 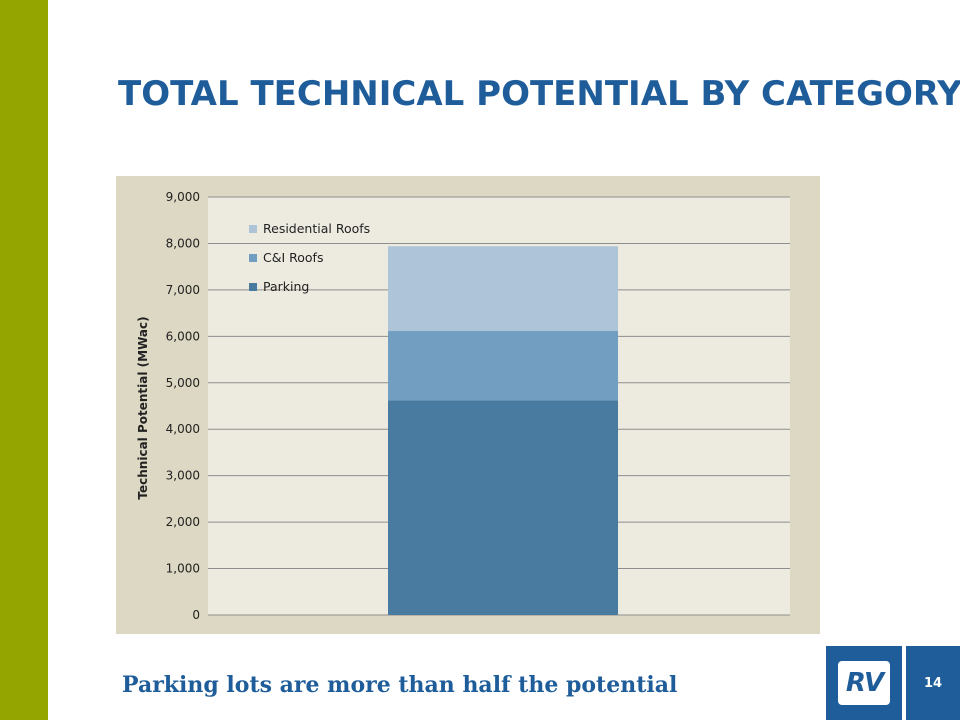 I want to click on y-tick-label: 9,000, so click(x=183, y=197).